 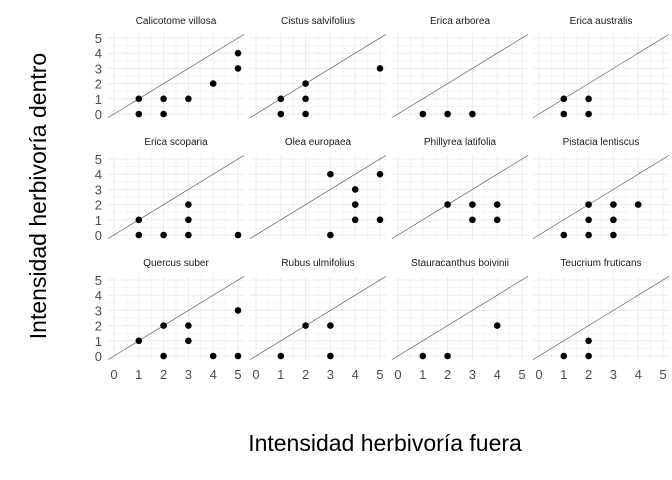 I want to click on facet-panel: Cistus salvifolius, so click(x=318, y=67).